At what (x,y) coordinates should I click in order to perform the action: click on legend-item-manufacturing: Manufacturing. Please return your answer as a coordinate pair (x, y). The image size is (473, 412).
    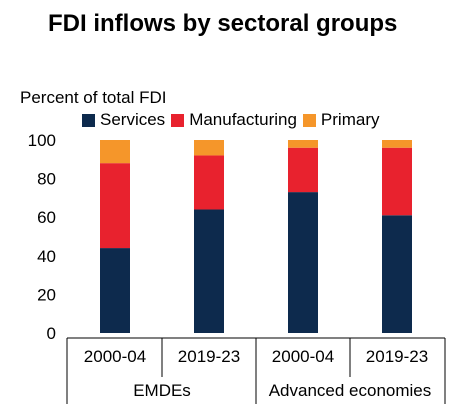
    Looking at the image, I should click on (234, 120).